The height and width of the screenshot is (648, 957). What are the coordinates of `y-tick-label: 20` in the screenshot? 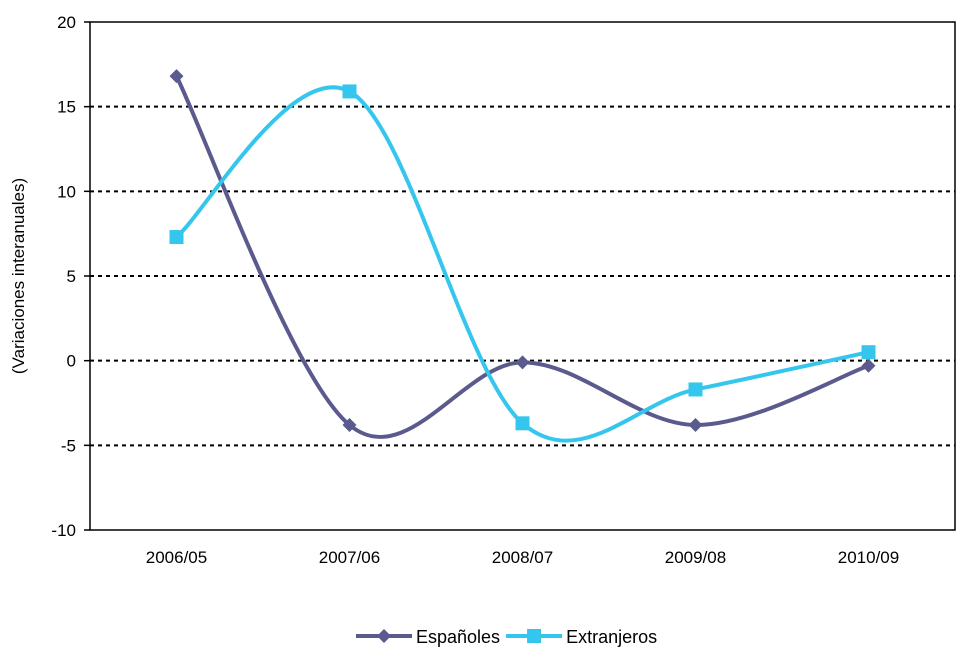 It's located at (66, 22).